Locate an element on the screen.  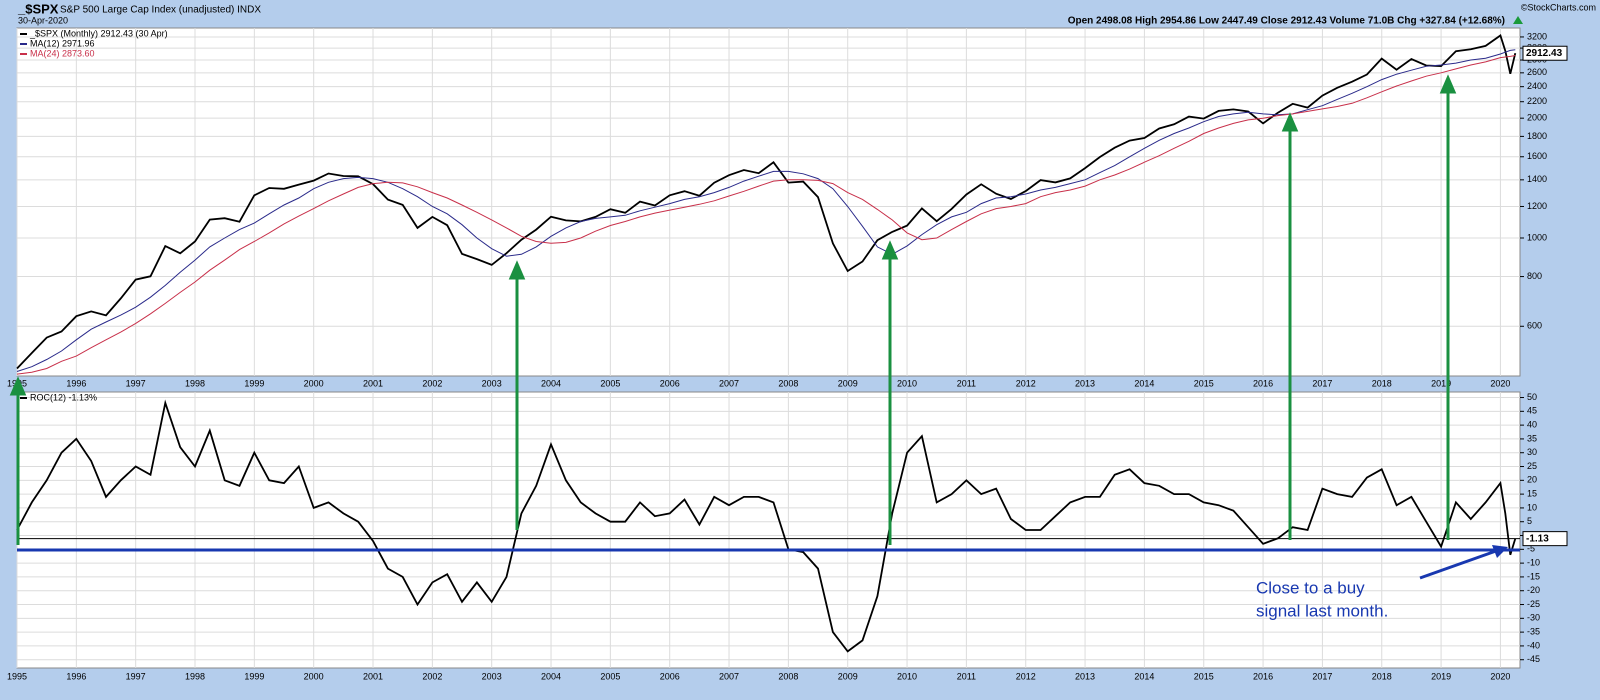
y-tick-label: 800 is located at coordinates (1534, 276).